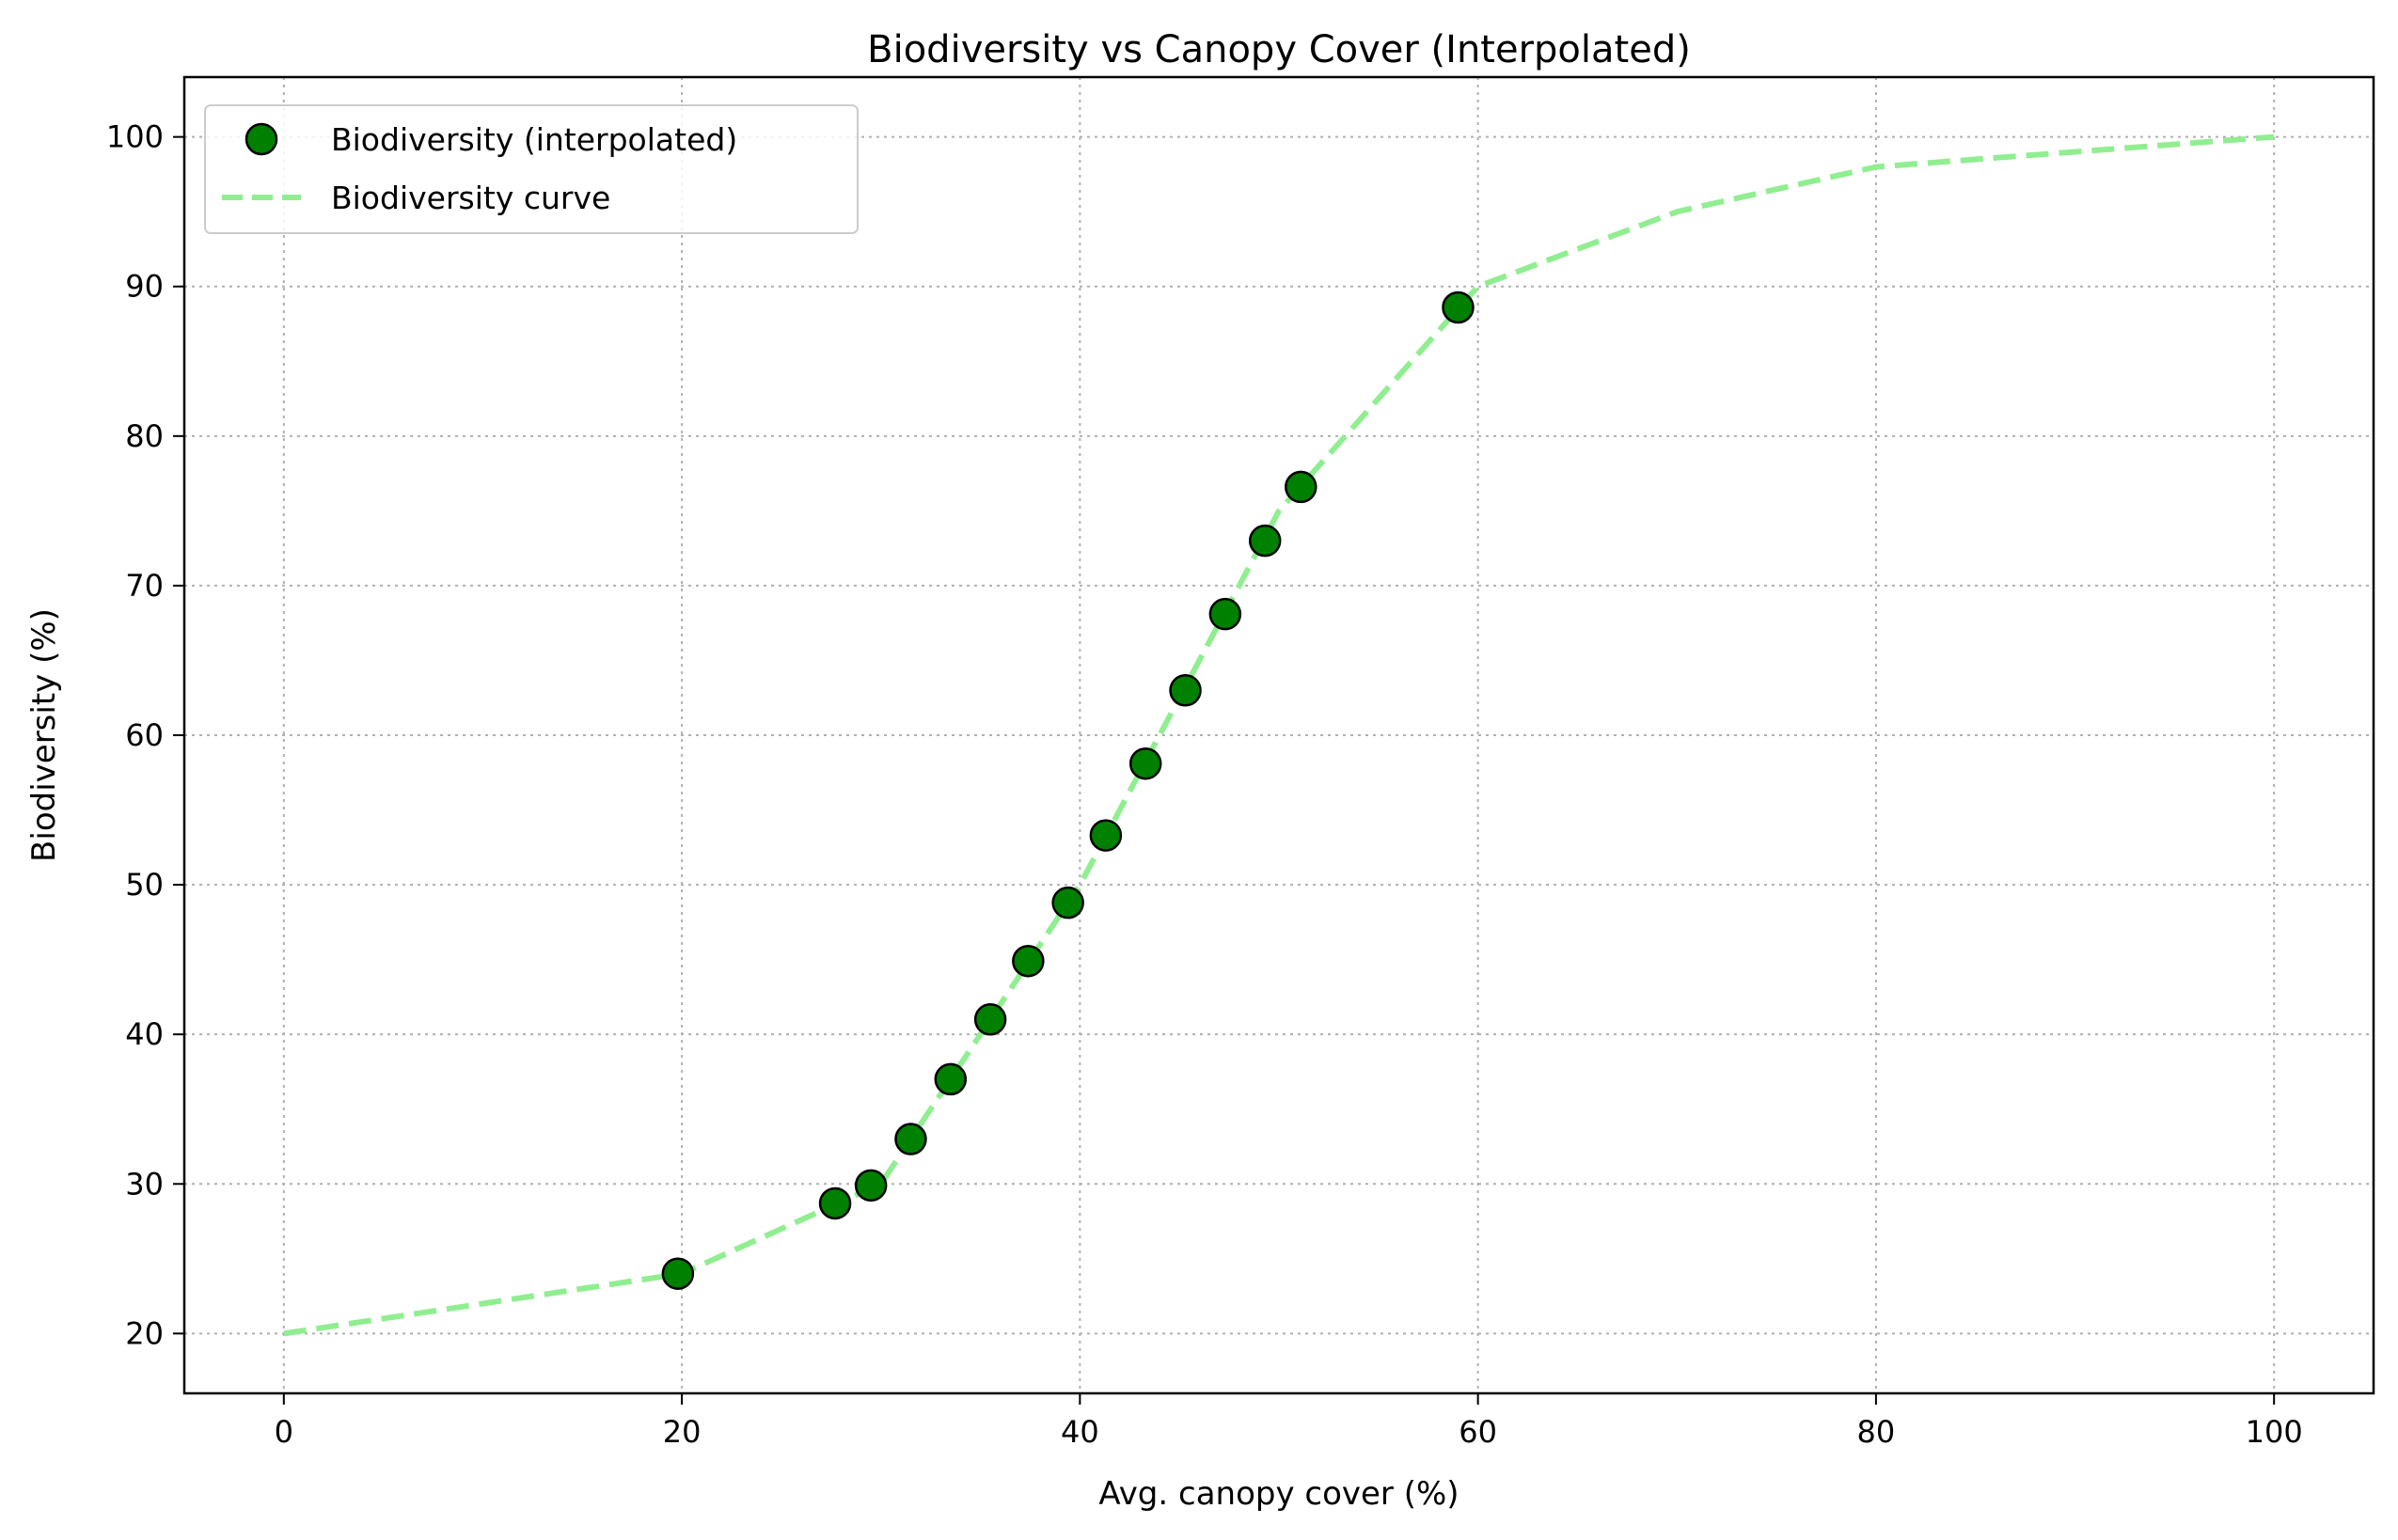  What do you see at coordinates (1080, 1432) in the screenshot?
I see `x-tick-label: 40` at bounding box center [1080, 1432].